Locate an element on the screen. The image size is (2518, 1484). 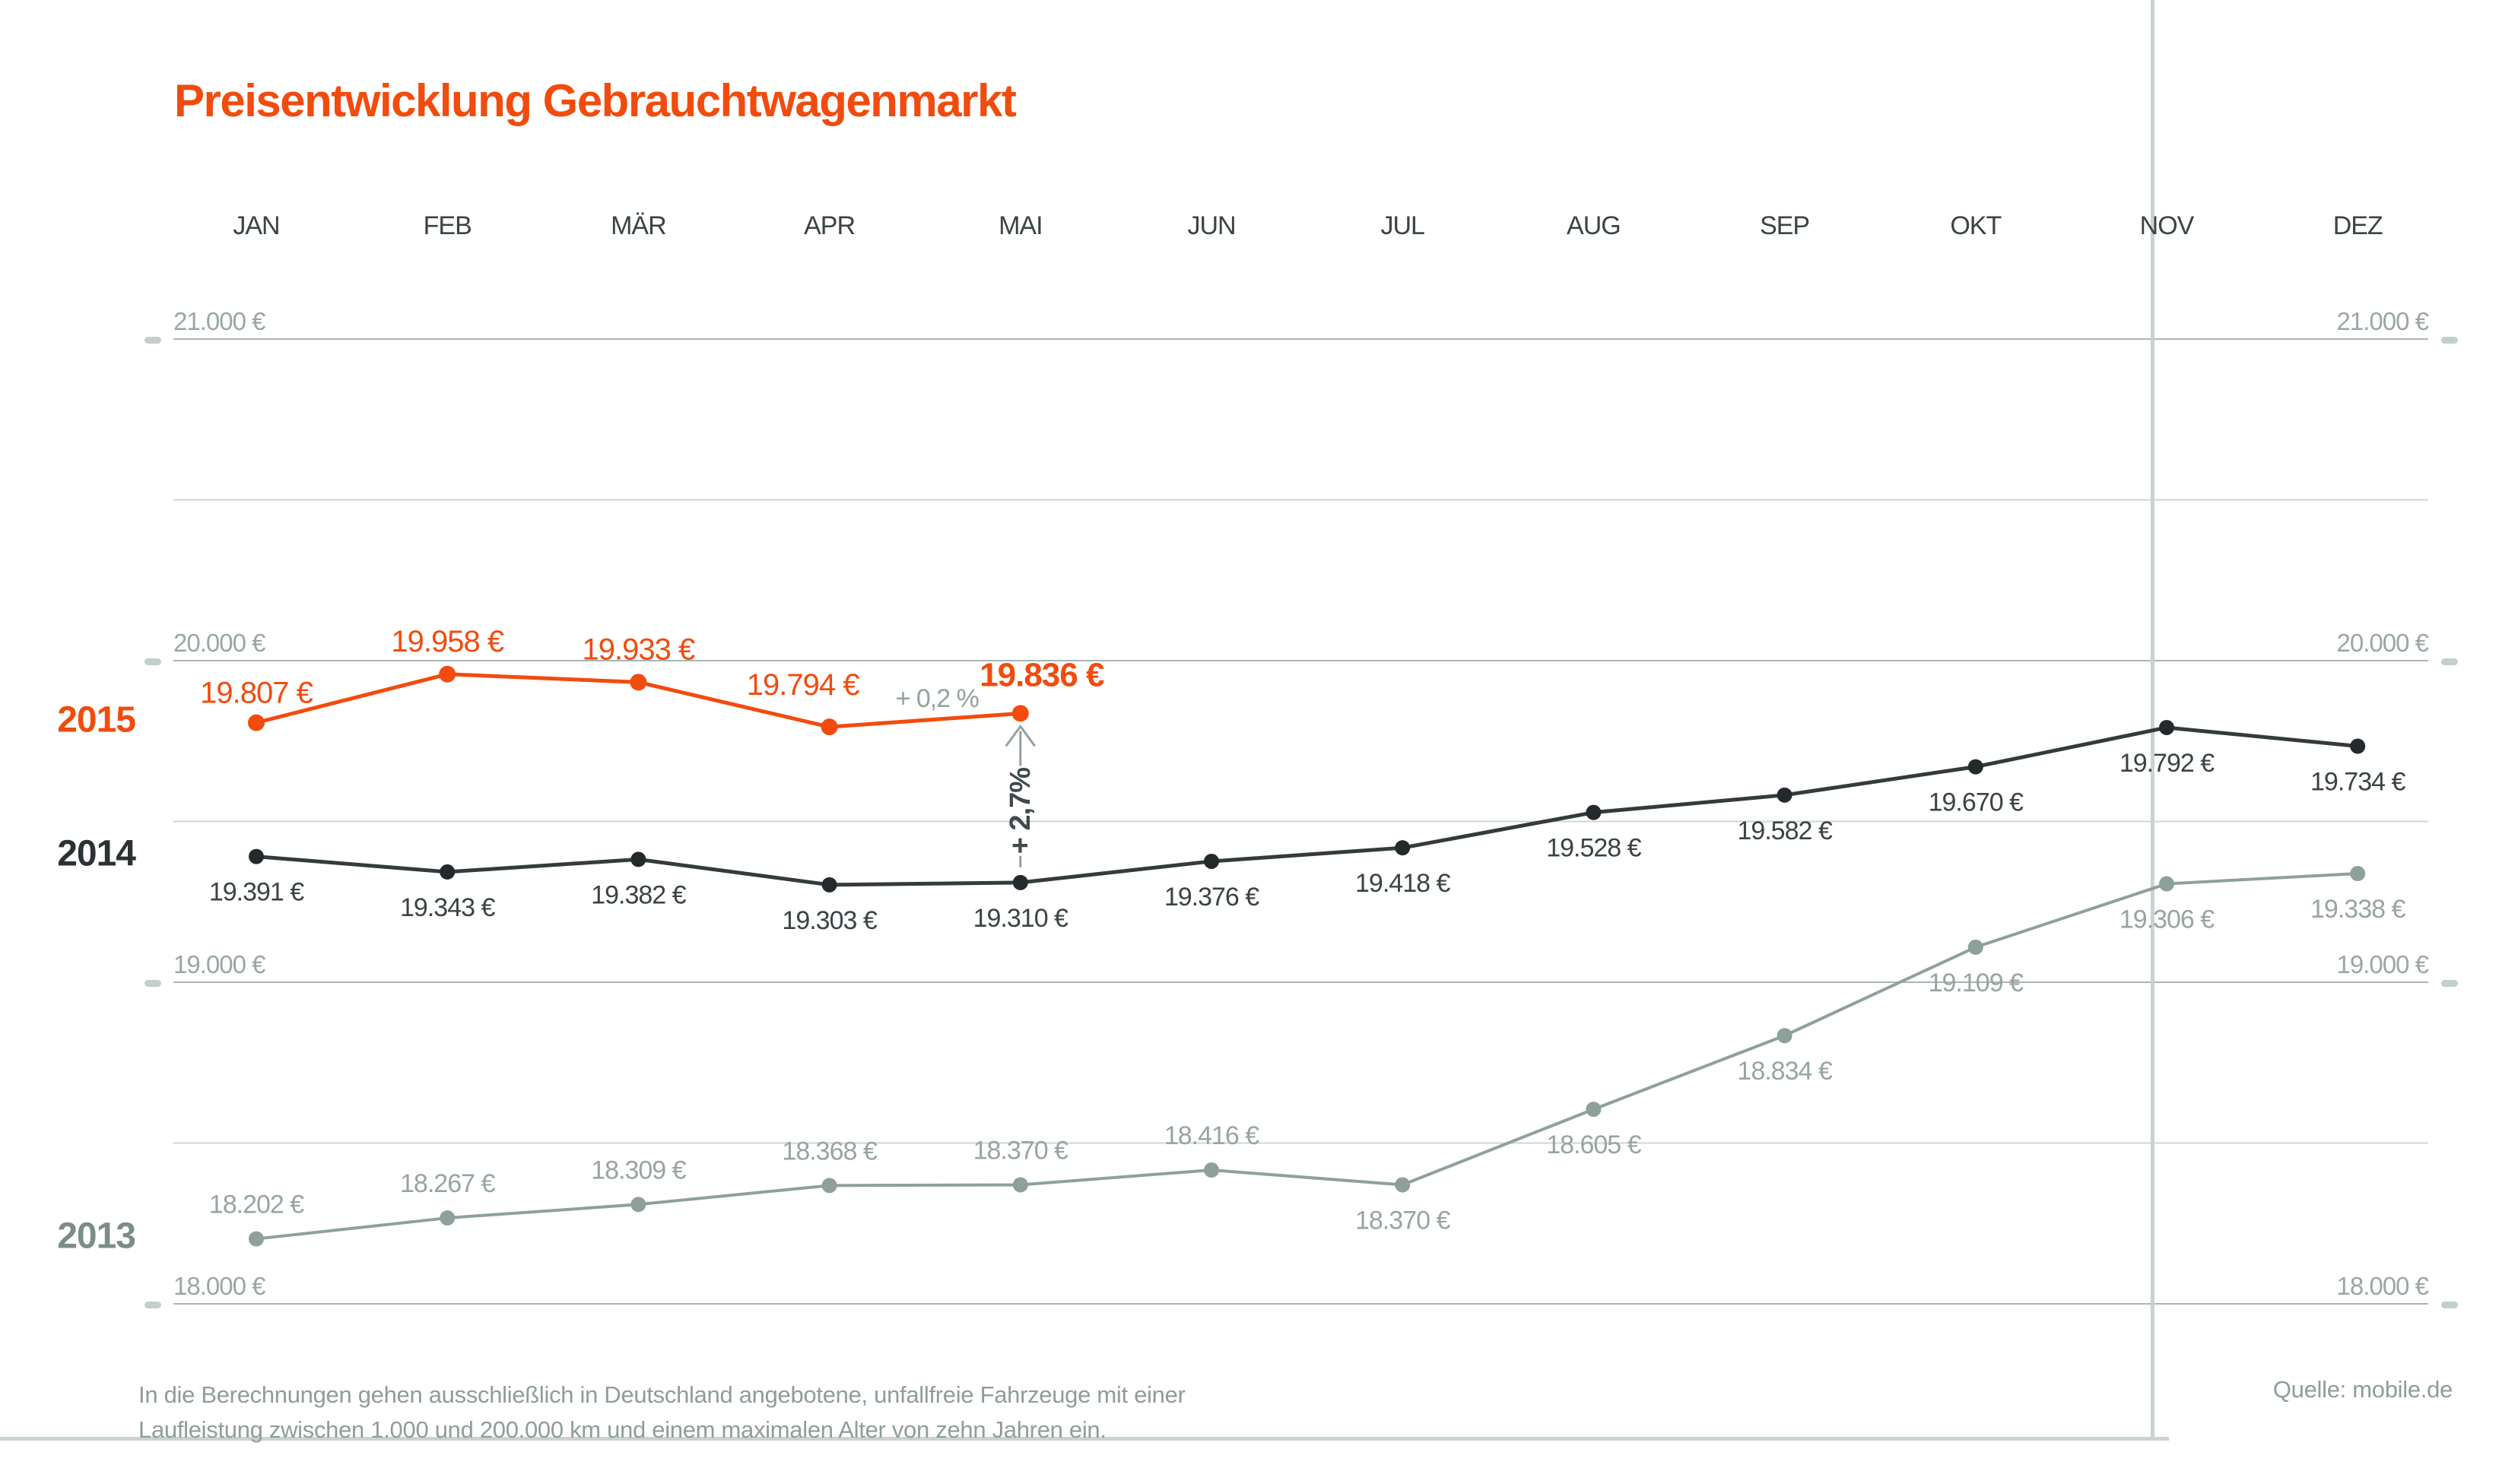
series-2013-label-mai: 18.370 € is located at coordinates (1021, 1150).